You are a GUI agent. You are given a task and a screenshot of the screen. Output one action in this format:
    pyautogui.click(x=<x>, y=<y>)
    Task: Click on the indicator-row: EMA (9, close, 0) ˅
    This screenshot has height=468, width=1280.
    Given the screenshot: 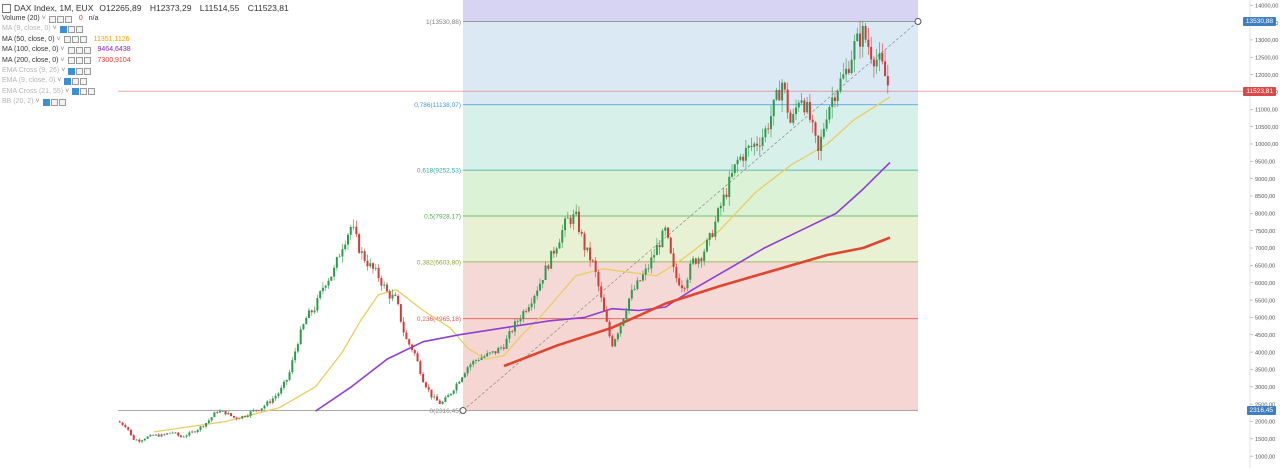 What is the action you would take?
    pyautogui.click(x=145, y=81)
    